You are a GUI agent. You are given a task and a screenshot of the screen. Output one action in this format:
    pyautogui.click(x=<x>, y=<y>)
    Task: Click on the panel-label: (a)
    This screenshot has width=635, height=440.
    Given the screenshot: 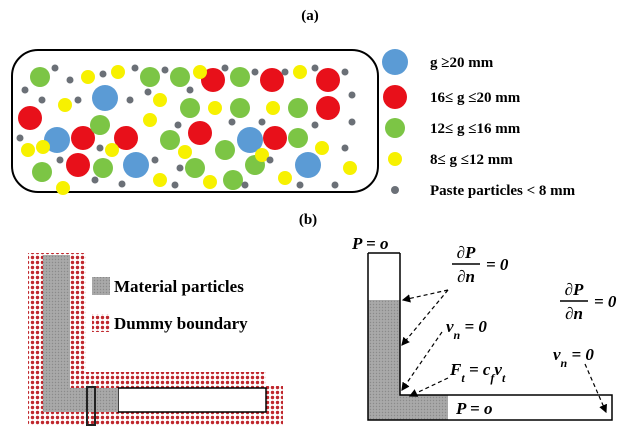 What is the action you would take?
    pyautogui.click(x=310, y=16)
    